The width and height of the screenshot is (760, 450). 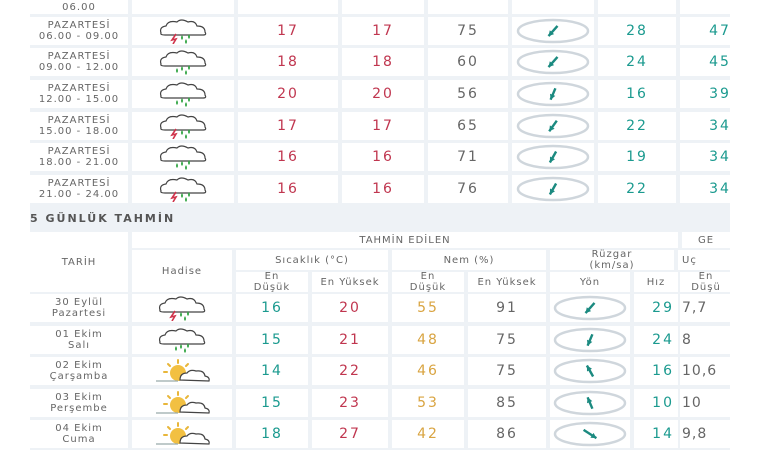 I want to click on hourly-wind-speed: 19, so click(x=637, y=157).